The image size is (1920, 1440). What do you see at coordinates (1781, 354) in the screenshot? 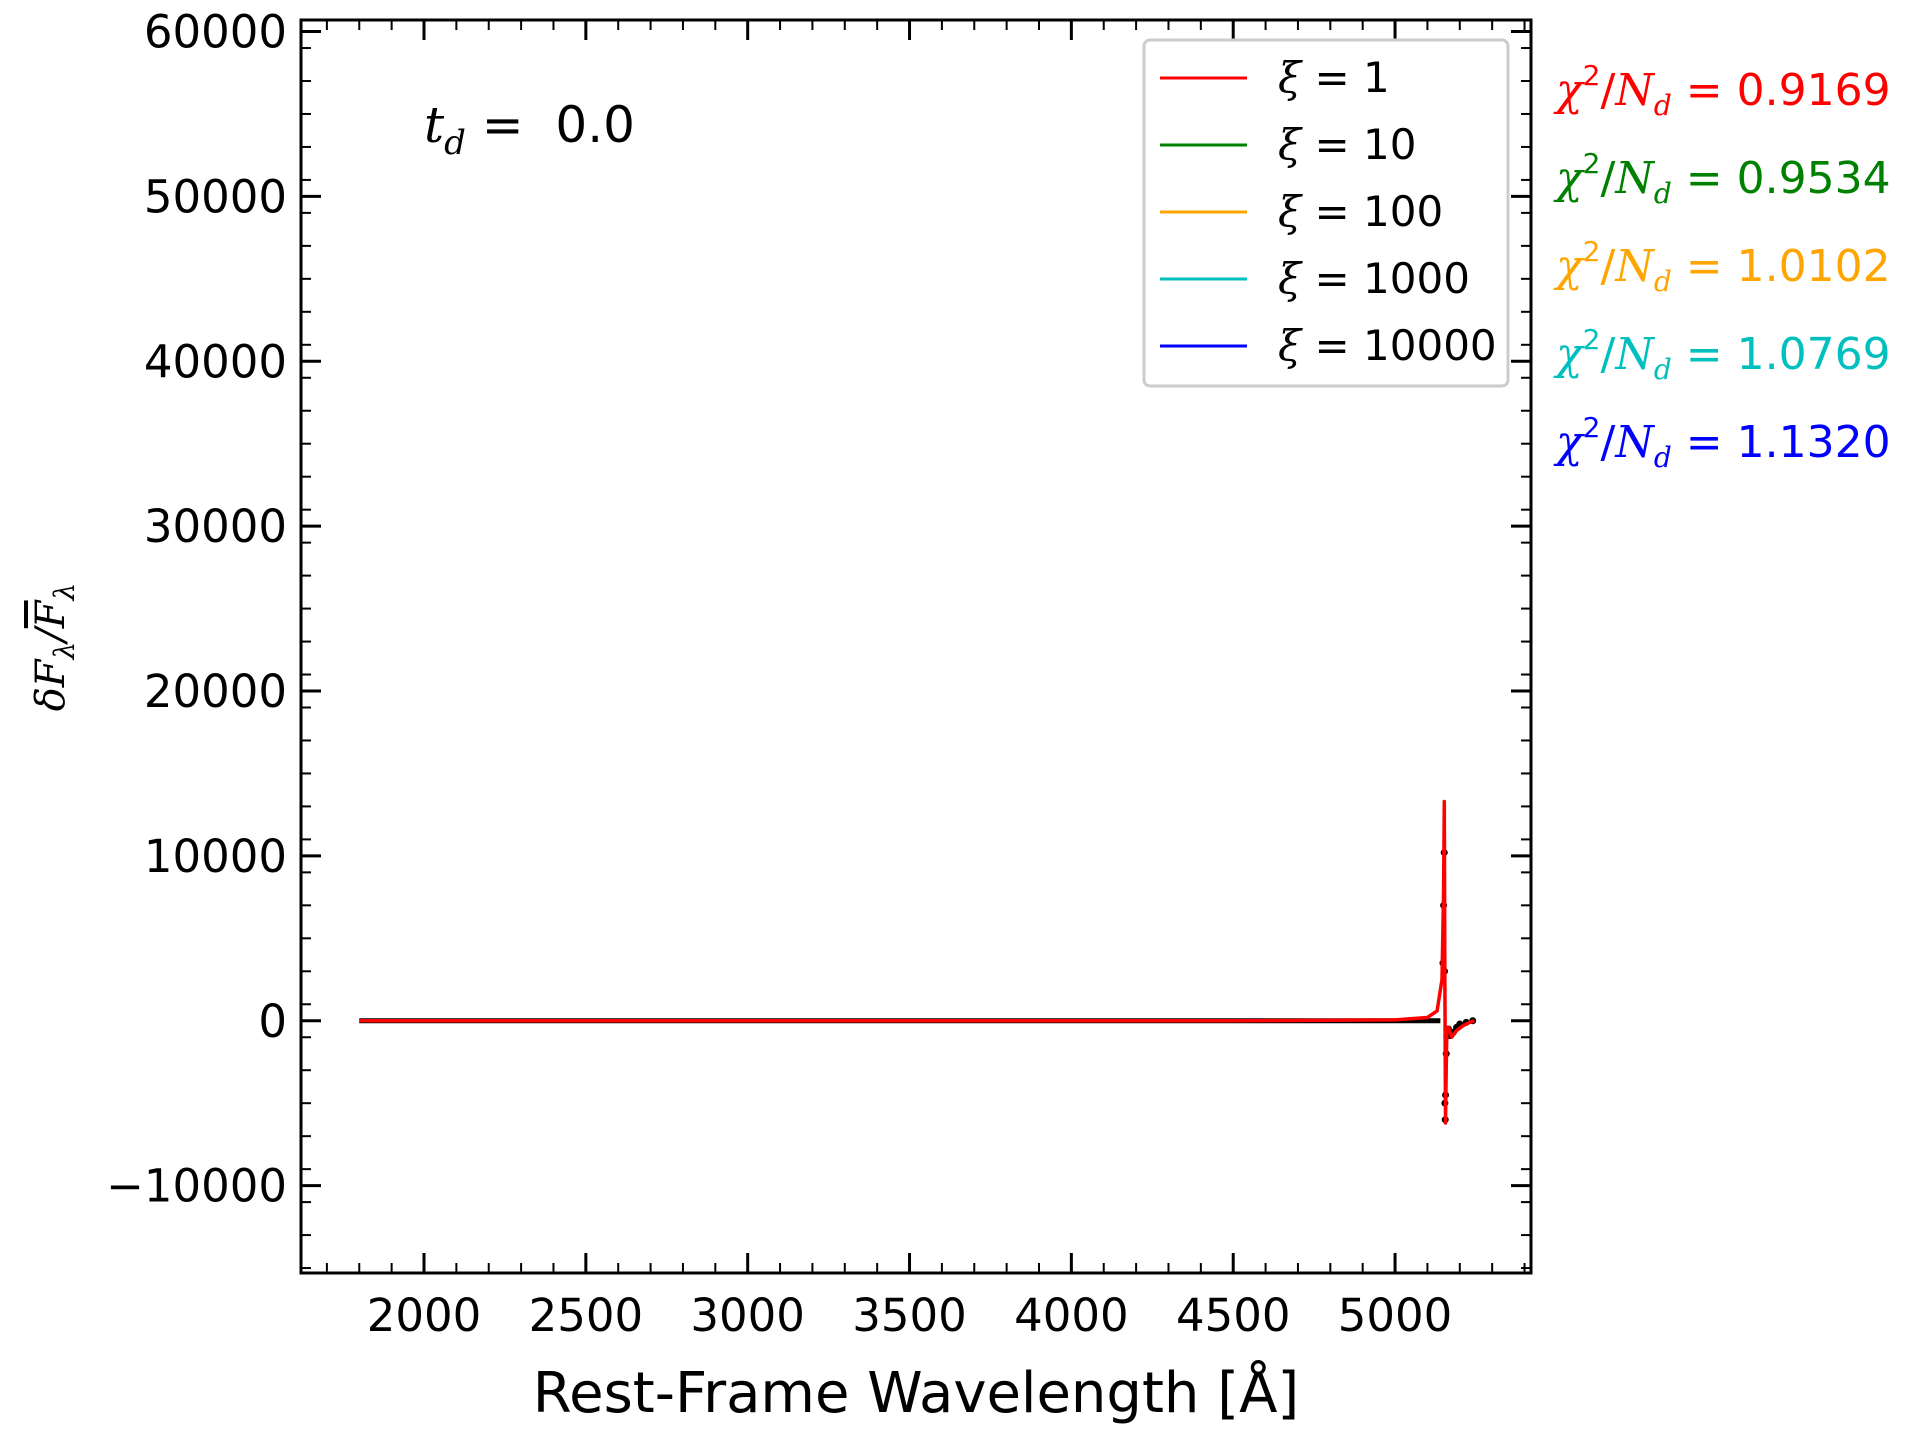
I see `chi-square-part: = 1.0769` at bounding box center [1781, 354].